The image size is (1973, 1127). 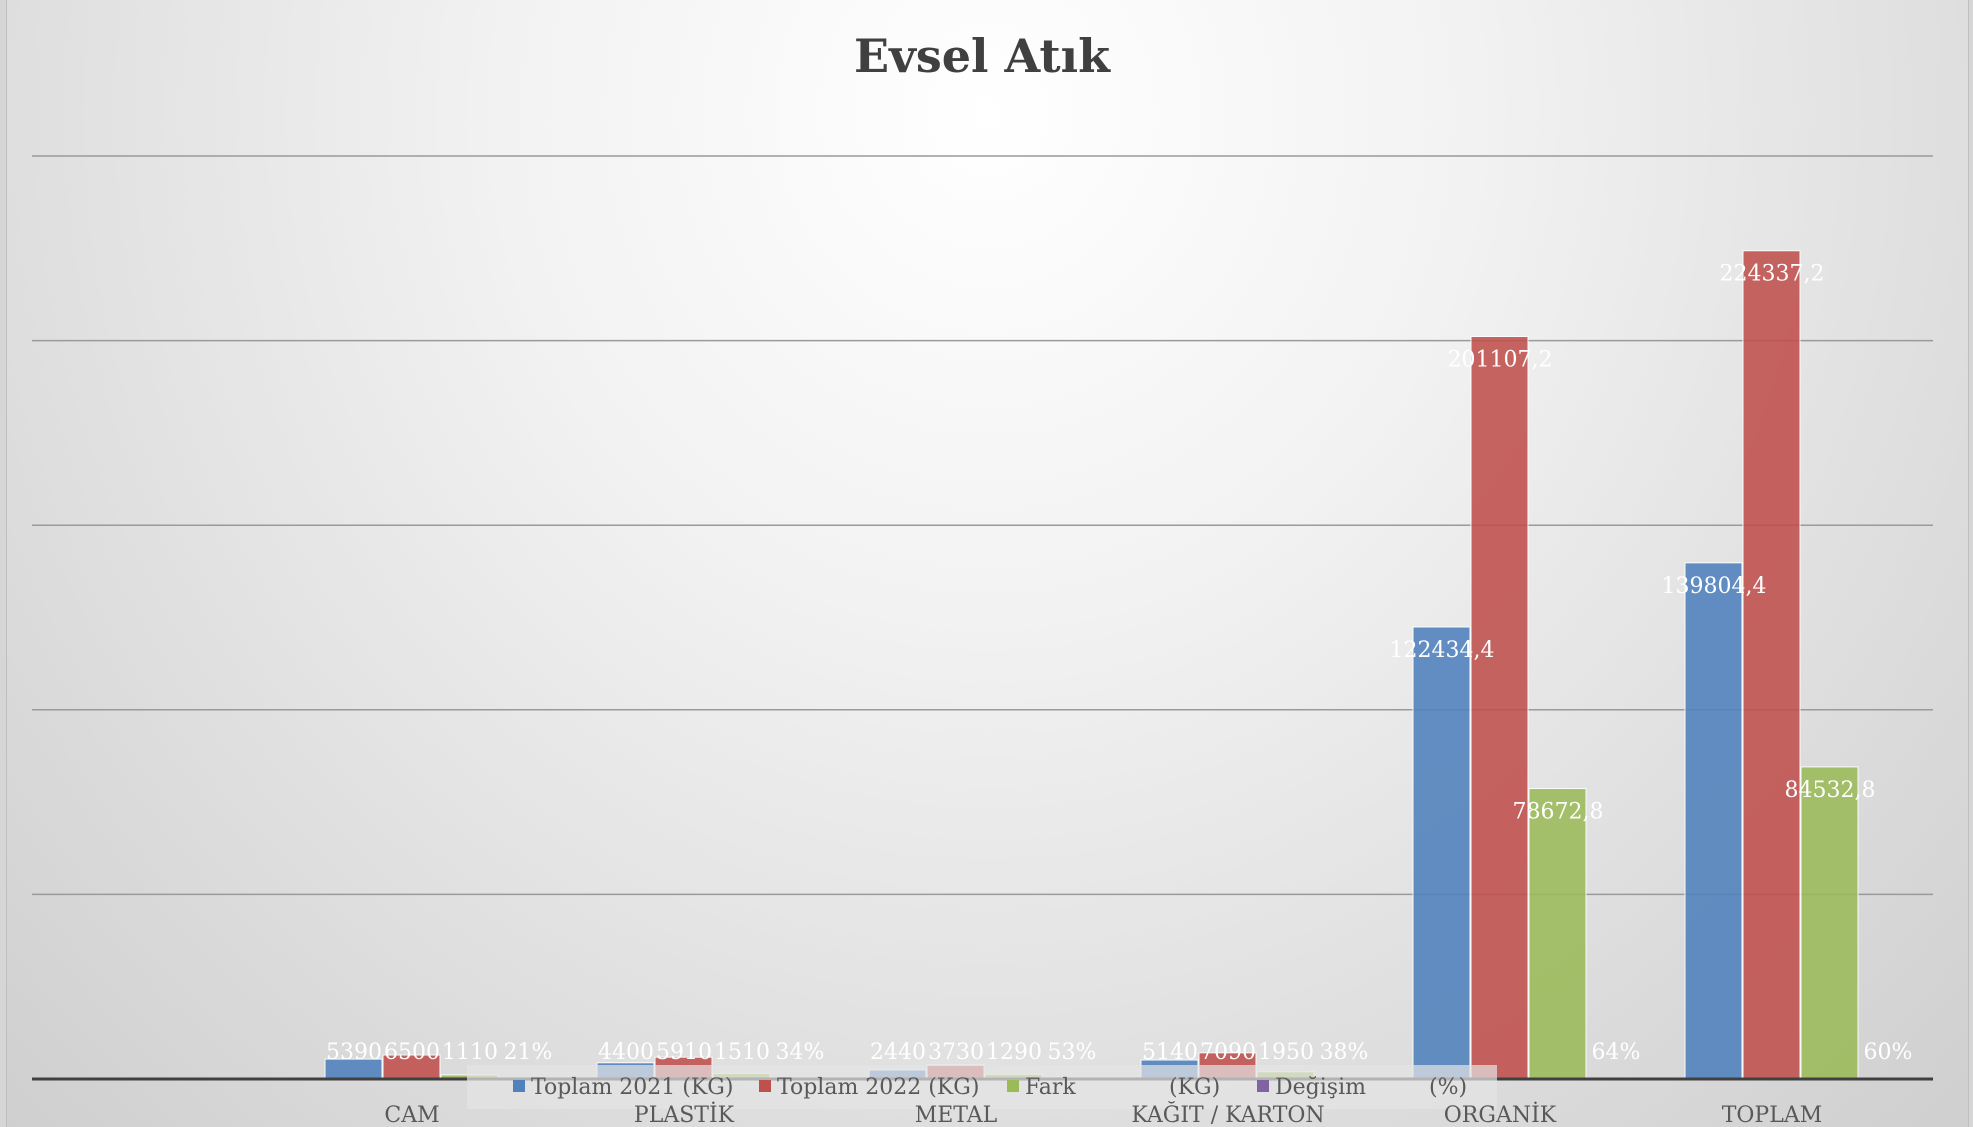 I want to click on data-label: 1510, so click(x=742, y=1052).